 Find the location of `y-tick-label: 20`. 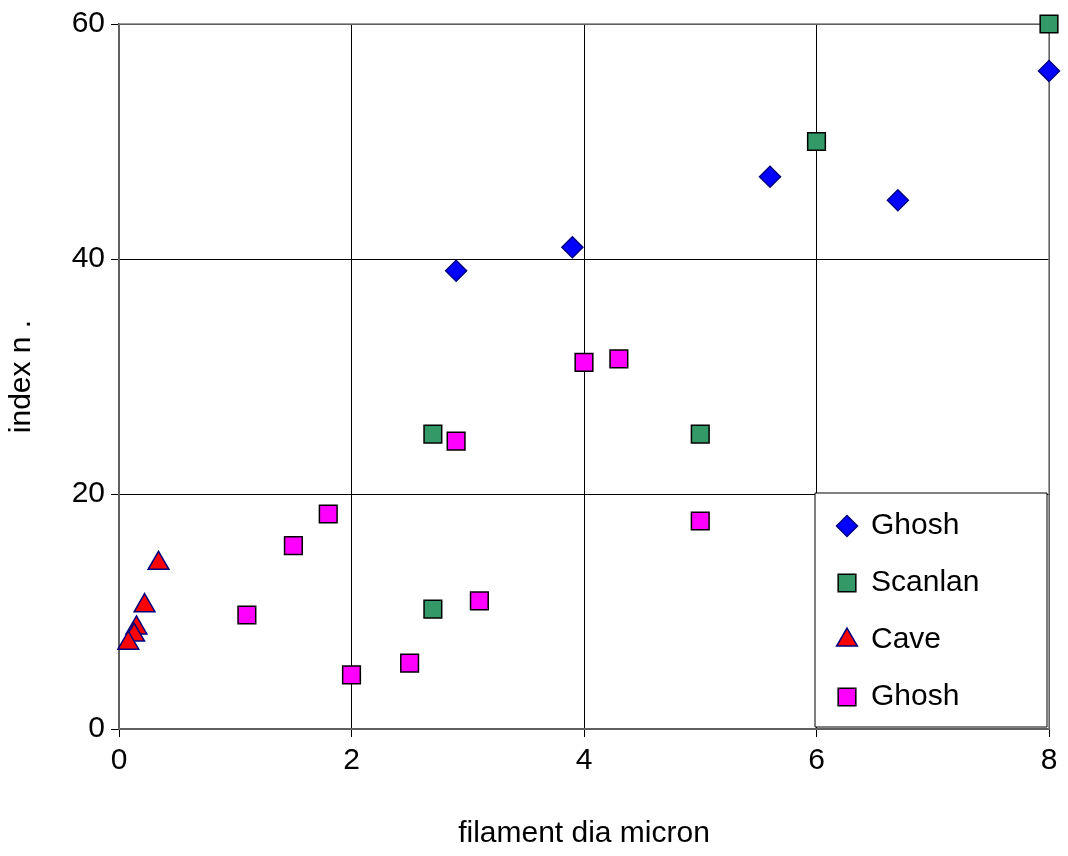

y-tick-label: 20 is located at coordinates (88, 492).